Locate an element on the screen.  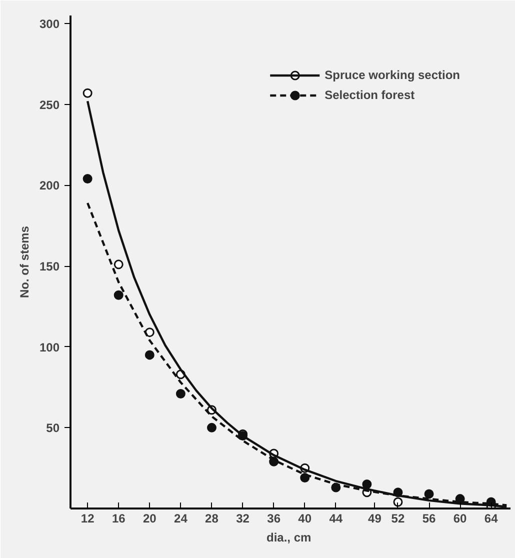
x-tick-label: 36 is located at coordinates (274, 519).